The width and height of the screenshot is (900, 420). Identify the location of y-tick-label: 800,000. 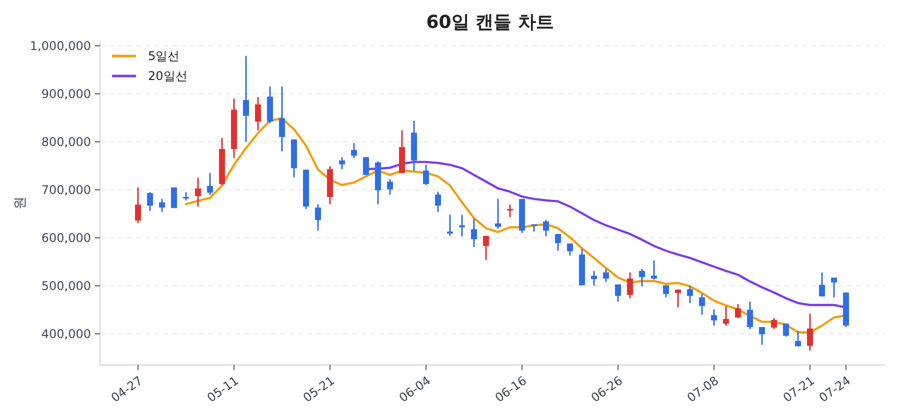
(66, 142).